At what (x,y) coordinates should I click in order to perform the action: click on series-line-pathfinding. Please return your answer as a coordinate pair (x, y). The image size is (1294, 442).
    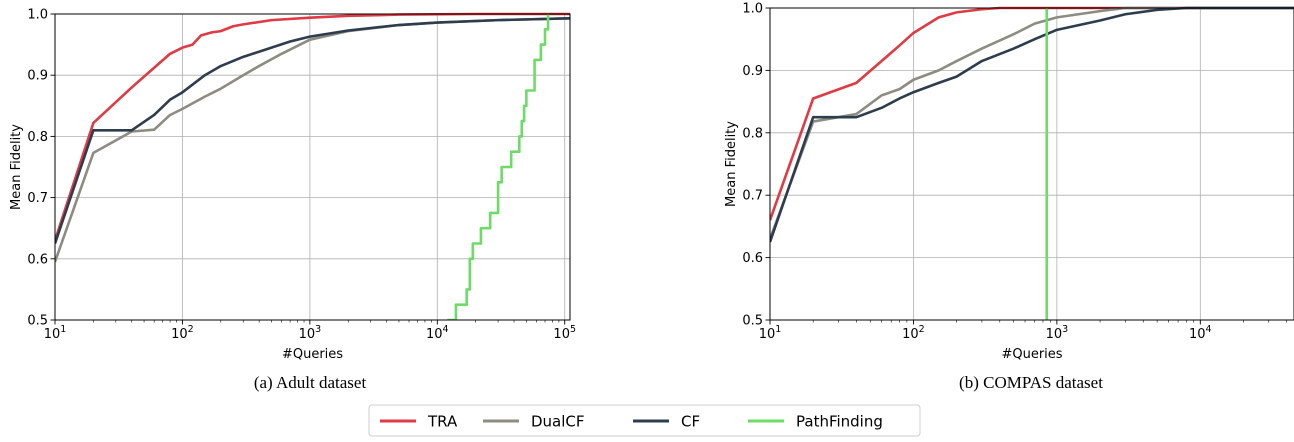
    Looking at the image, I should click on (498, 167).